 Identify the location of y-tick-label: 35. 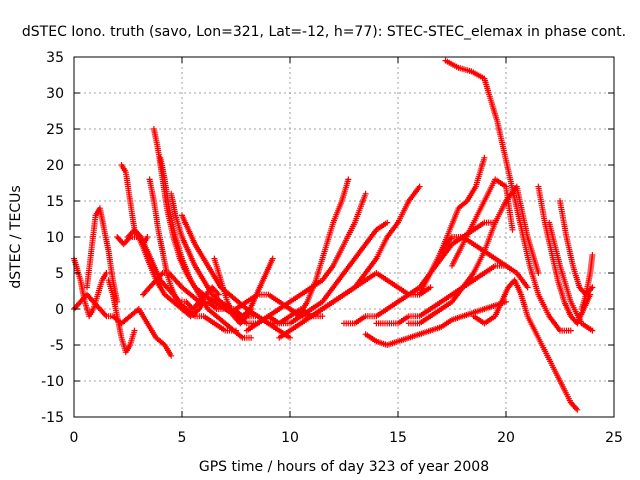
(55, 58).